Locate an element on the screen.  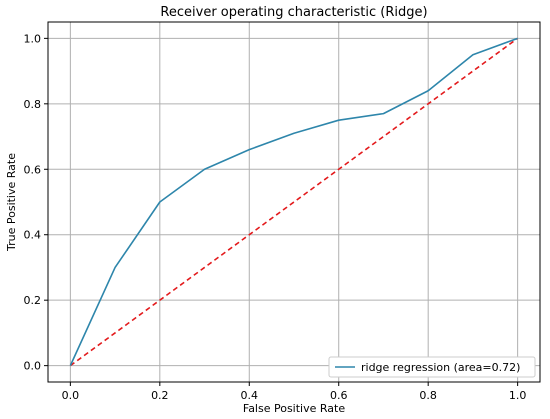
y-tick-label: 0.2 is located at coordinates (33, 300).